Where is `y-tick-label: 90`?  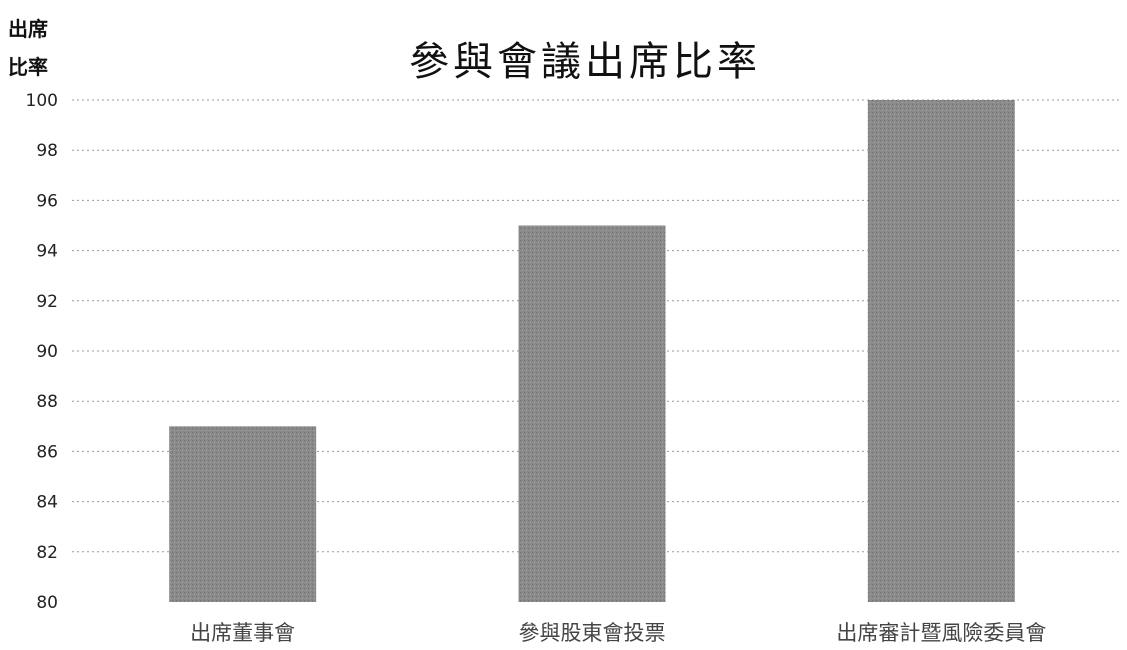
y-tick-label: 90 is located at coordinates (47, 352).